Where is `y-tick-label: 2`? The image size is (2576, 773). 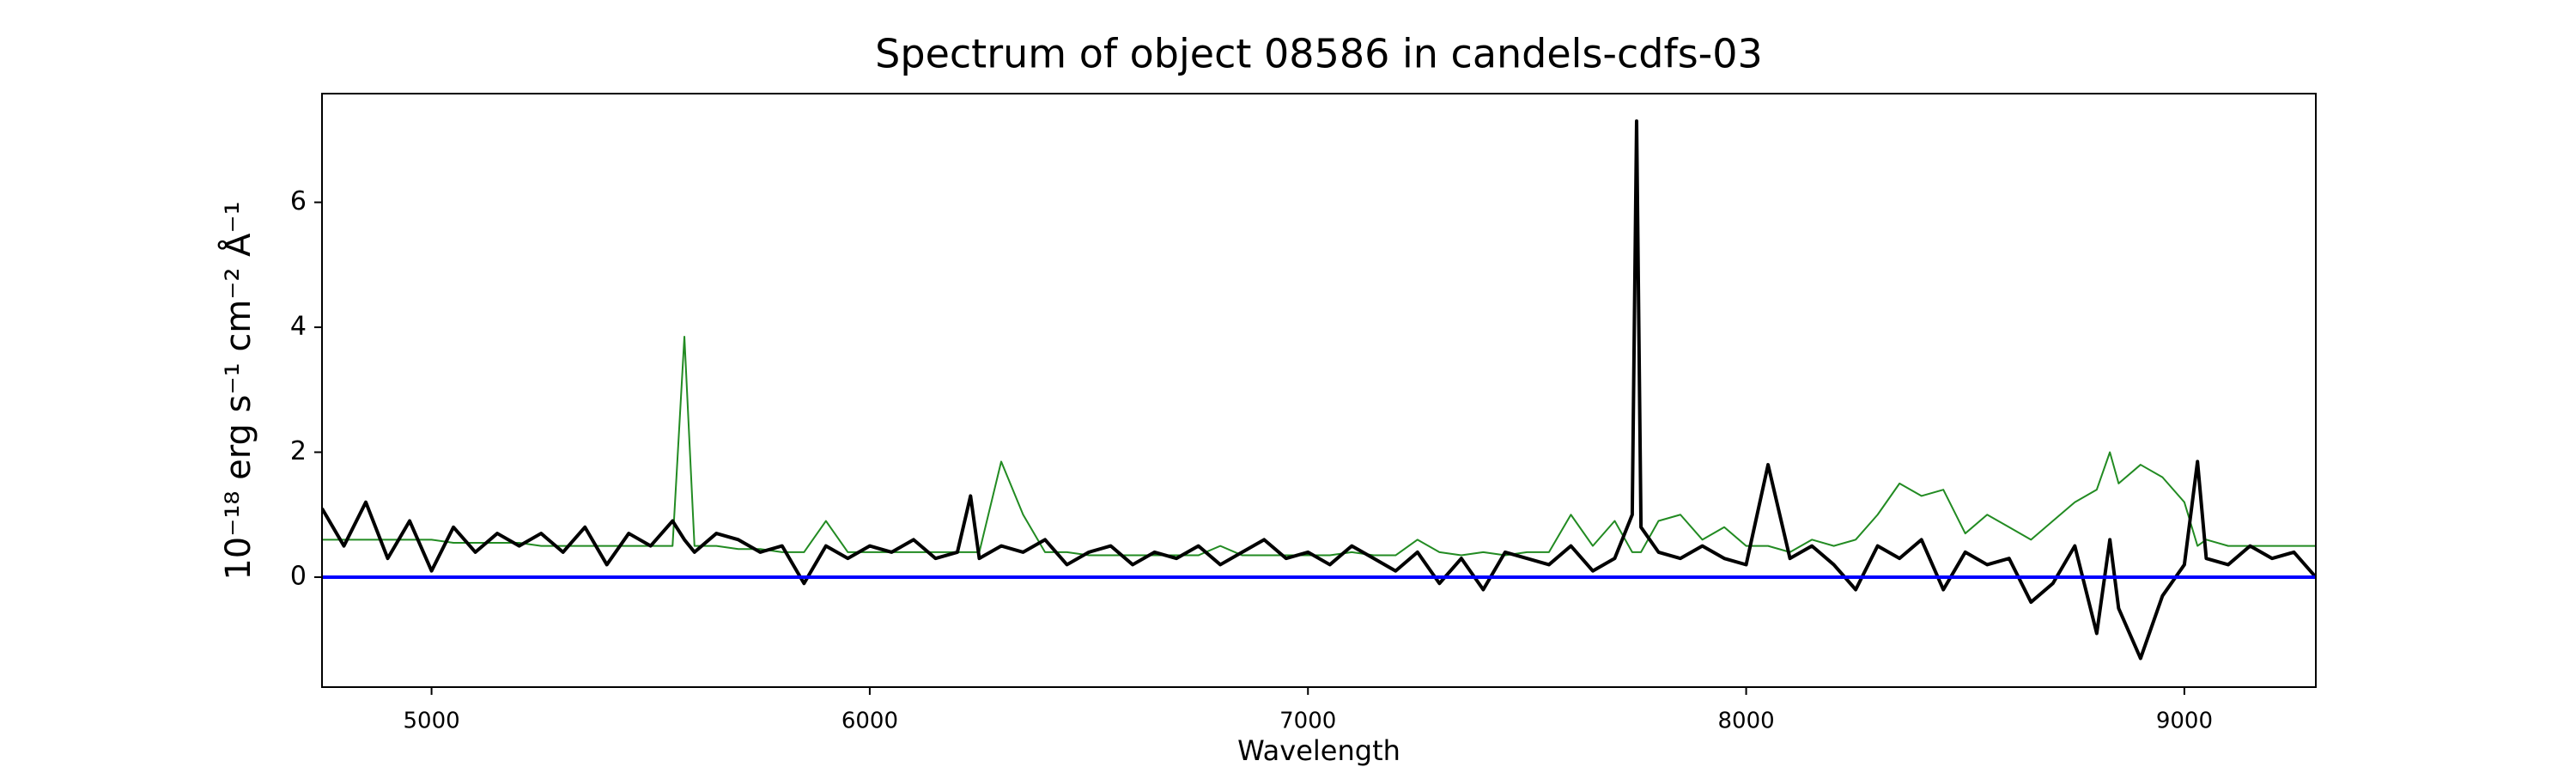
y-tick-label: 2 is located at coordinates (298, 451).